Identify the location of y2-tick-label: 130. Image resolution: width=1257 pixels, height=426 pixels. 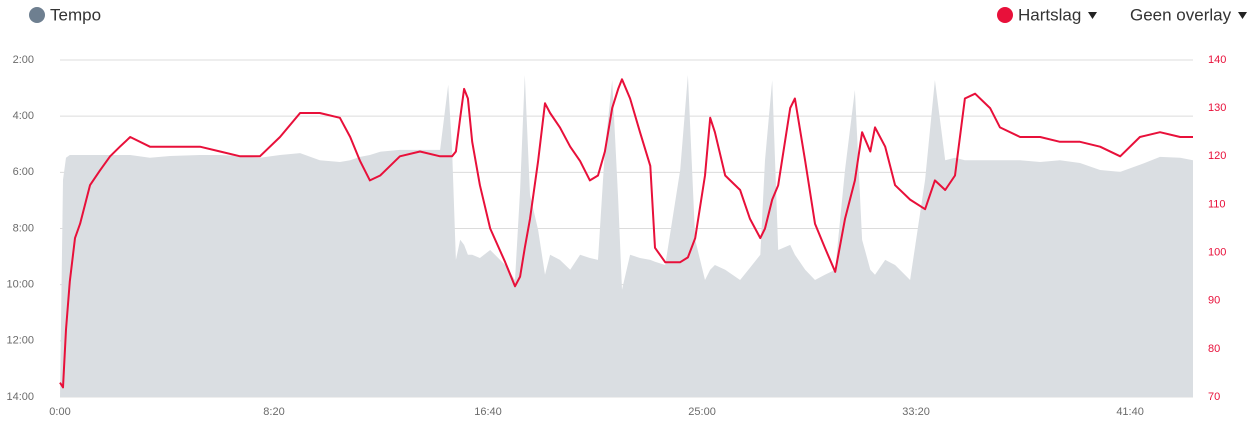
(1217, 108).